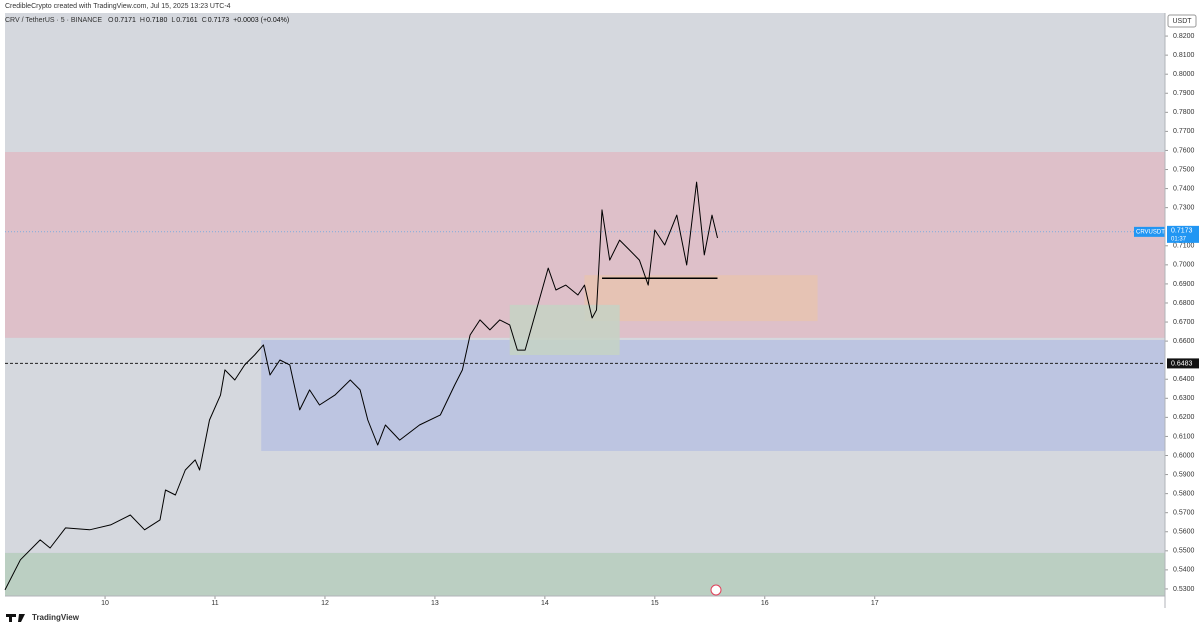  What do you see at coordinates (157, 20) in the screenshot?
I see `ohlc-value: 0.7180` at bounding box center [157, 20].